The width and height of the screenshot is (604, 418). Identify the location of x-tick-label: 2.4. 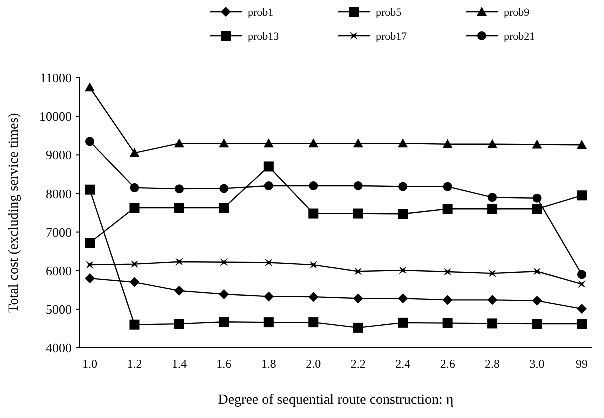
(403, 364).